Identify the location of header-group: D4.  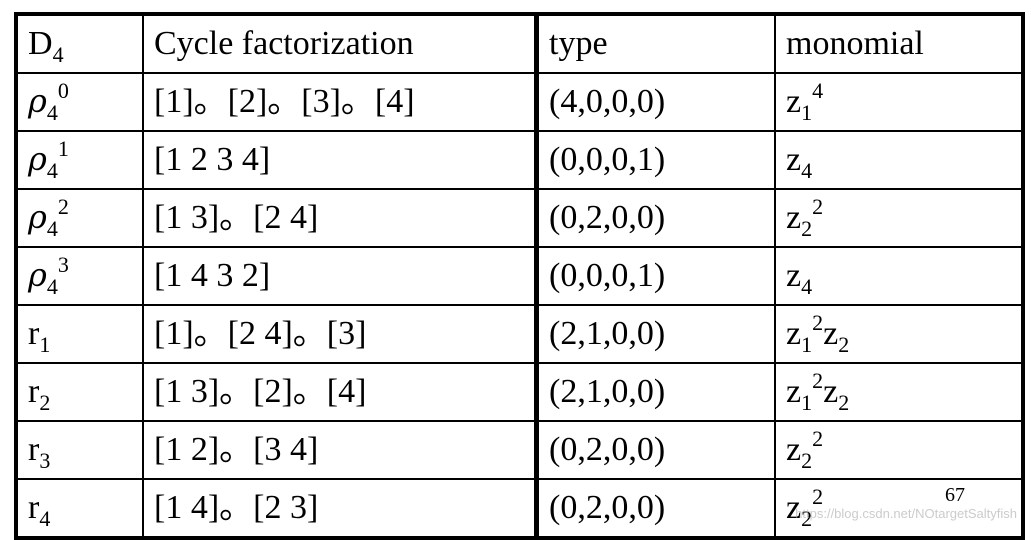
(79, 43).